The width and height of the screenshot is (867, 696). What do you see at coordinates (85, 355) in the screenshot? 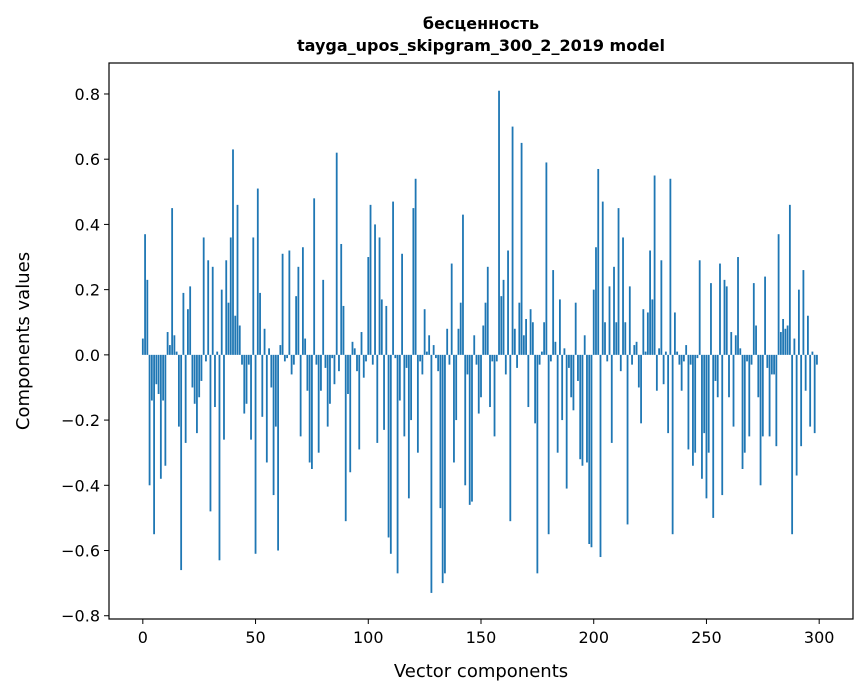
I see `y-axis: −0.8 −0.6 −0.4 −0.2 0.0 0.2 0.4 0.6 0.8` at bounding box center [85, 355].